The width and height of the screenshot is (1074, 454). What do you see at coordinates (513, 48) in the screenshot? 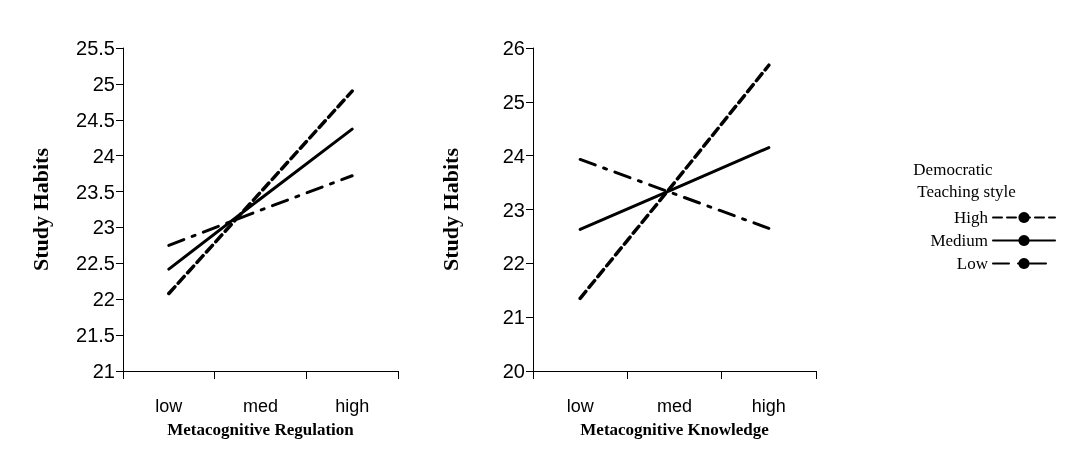
I see `y-tick-label: 26` at bounding box center [513, 48].